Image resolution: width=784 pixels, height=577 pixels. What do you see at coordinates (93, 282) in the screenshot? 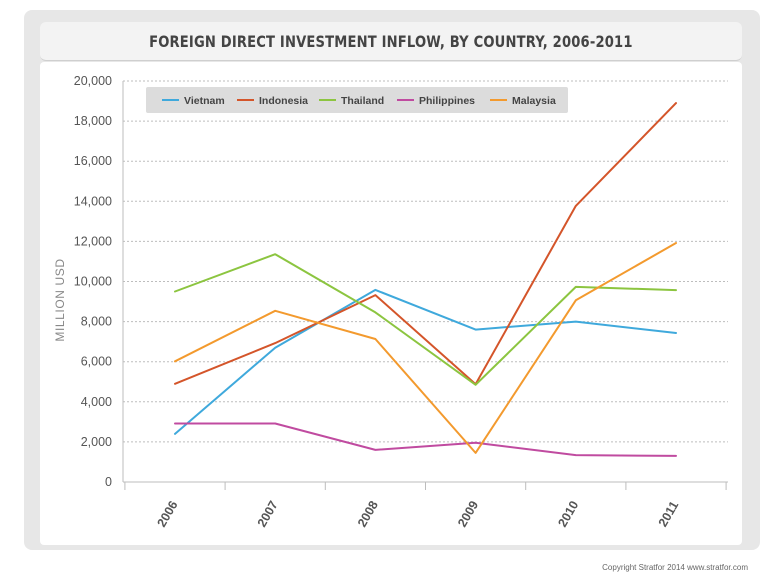
I see `y-tick-label: 10,000` at bounding box center [93, 282].